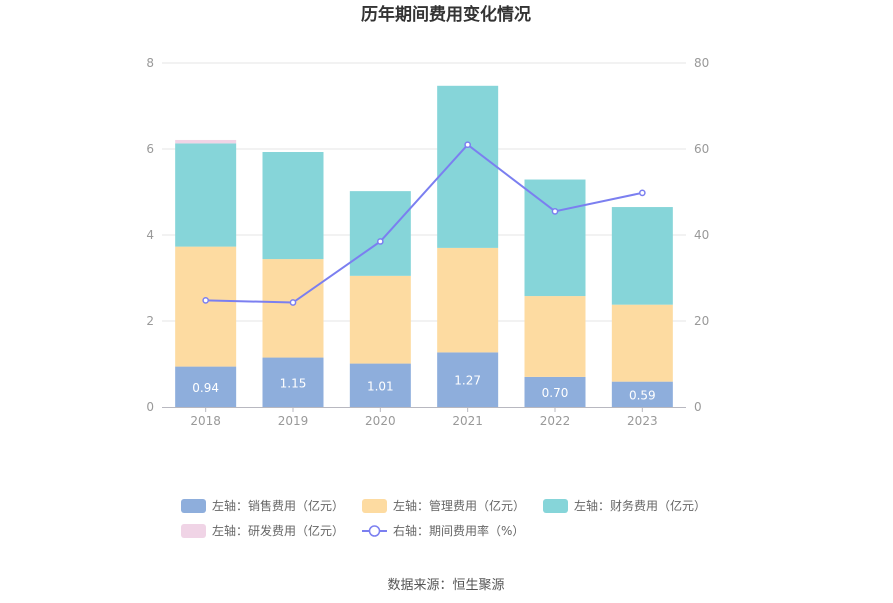 The image size is (893, 603). What do you see at coordinates (150, 63) in the screenshot?
I see `y-left-tick-label: 8` at bounding box center [150, 63].